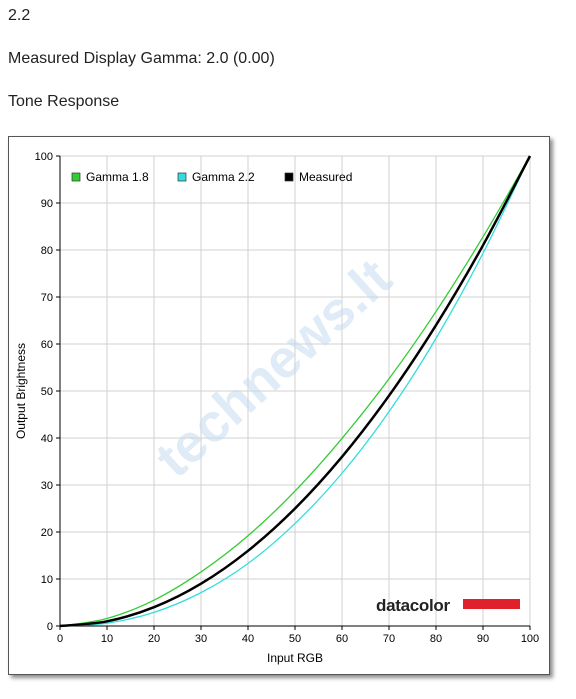 The width and height of the screenshot is (576, 699). What do you see at coordinates (47, 392) in the screenshot?
I see `y-tick-label: 50` at bounding box center [47, 392].